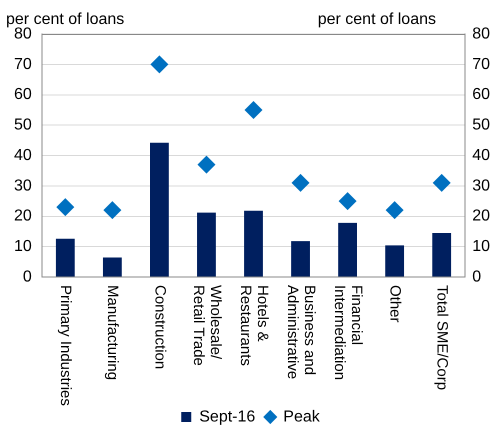  Describe the element at coordinates (302, 417) in the screenshot. I see `legend-label: Peak` at that location.